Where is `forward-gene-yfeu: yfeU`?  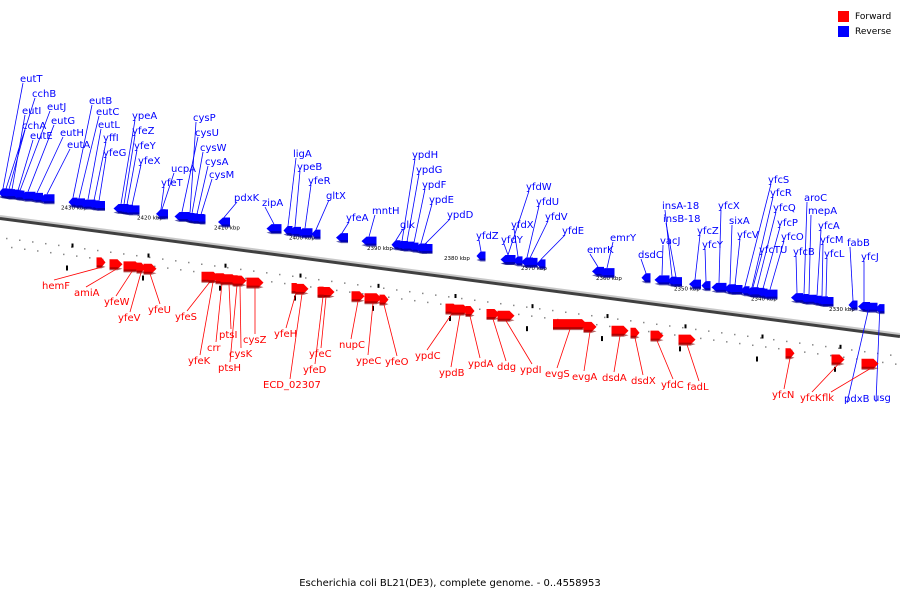 forward-gene-yfeu: yfeU is located at coordinates (157, 289).